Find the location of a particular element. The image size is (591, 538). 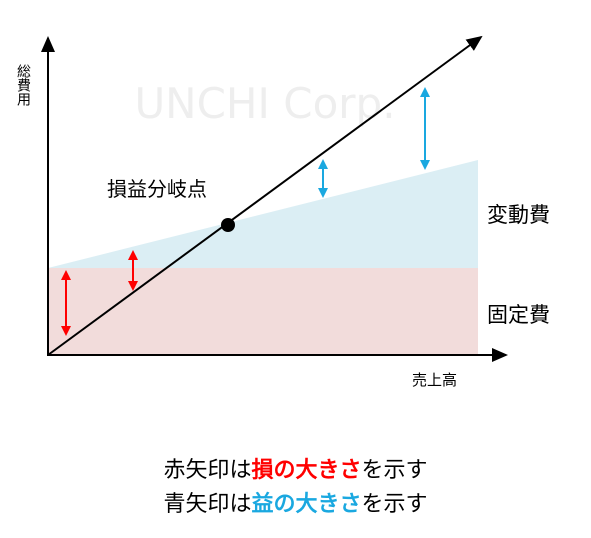

variable-cost-area is located at coordinates (263, 214).